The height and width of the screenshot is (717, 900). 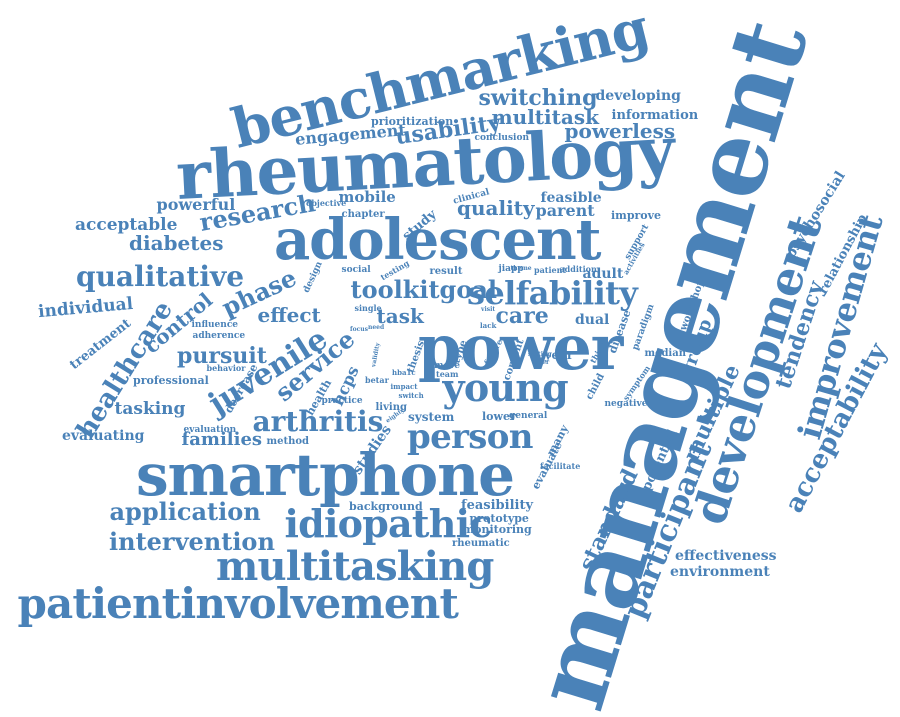 What do you see at coordinates (488, 309) in the screenshot?
I see `word-visit: visit` at bounding box center [488, 309].